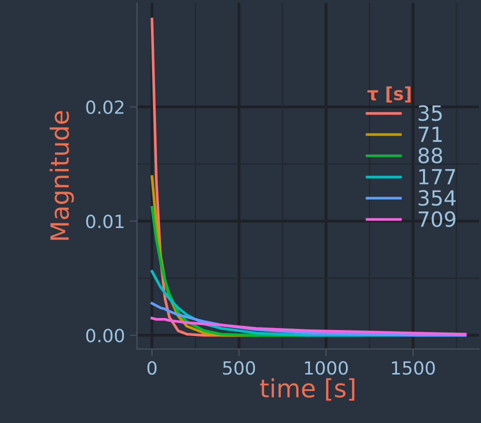 This screenshot has width=481, height=423. What do you see at coordinates (437, 219) in the screenshot?
I see `legend-label: 709` at bounding box center [437, 219].